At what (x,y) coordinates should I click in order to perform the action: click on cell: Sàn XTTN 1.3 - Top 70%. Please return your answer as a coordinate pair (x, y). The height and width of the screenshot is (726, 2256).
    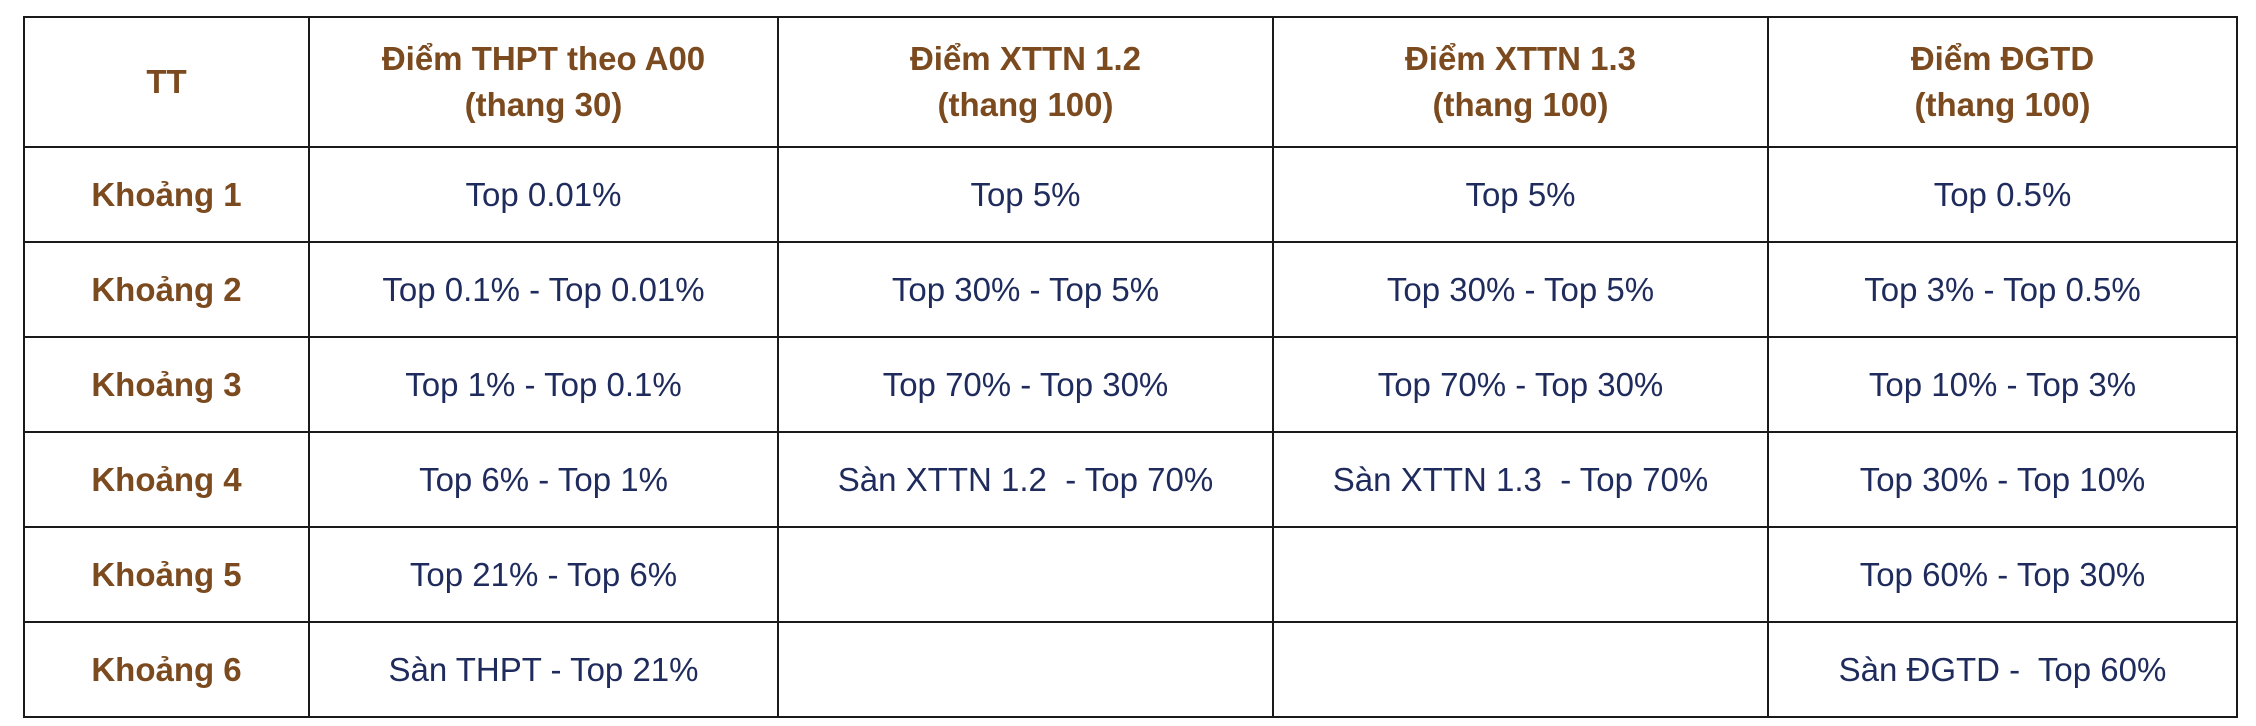
    Looking at the image, I should click on (1520, 479).